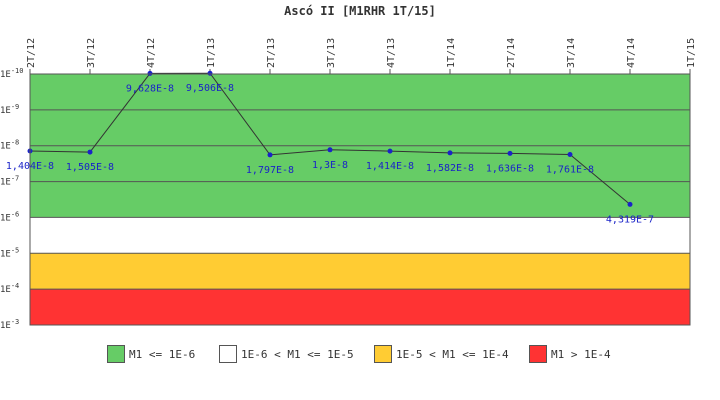 Image resolution: width=720 pixels, height=400 pixels. I want to click on y-tick-label-1: 1E-9, so click(9, 109).